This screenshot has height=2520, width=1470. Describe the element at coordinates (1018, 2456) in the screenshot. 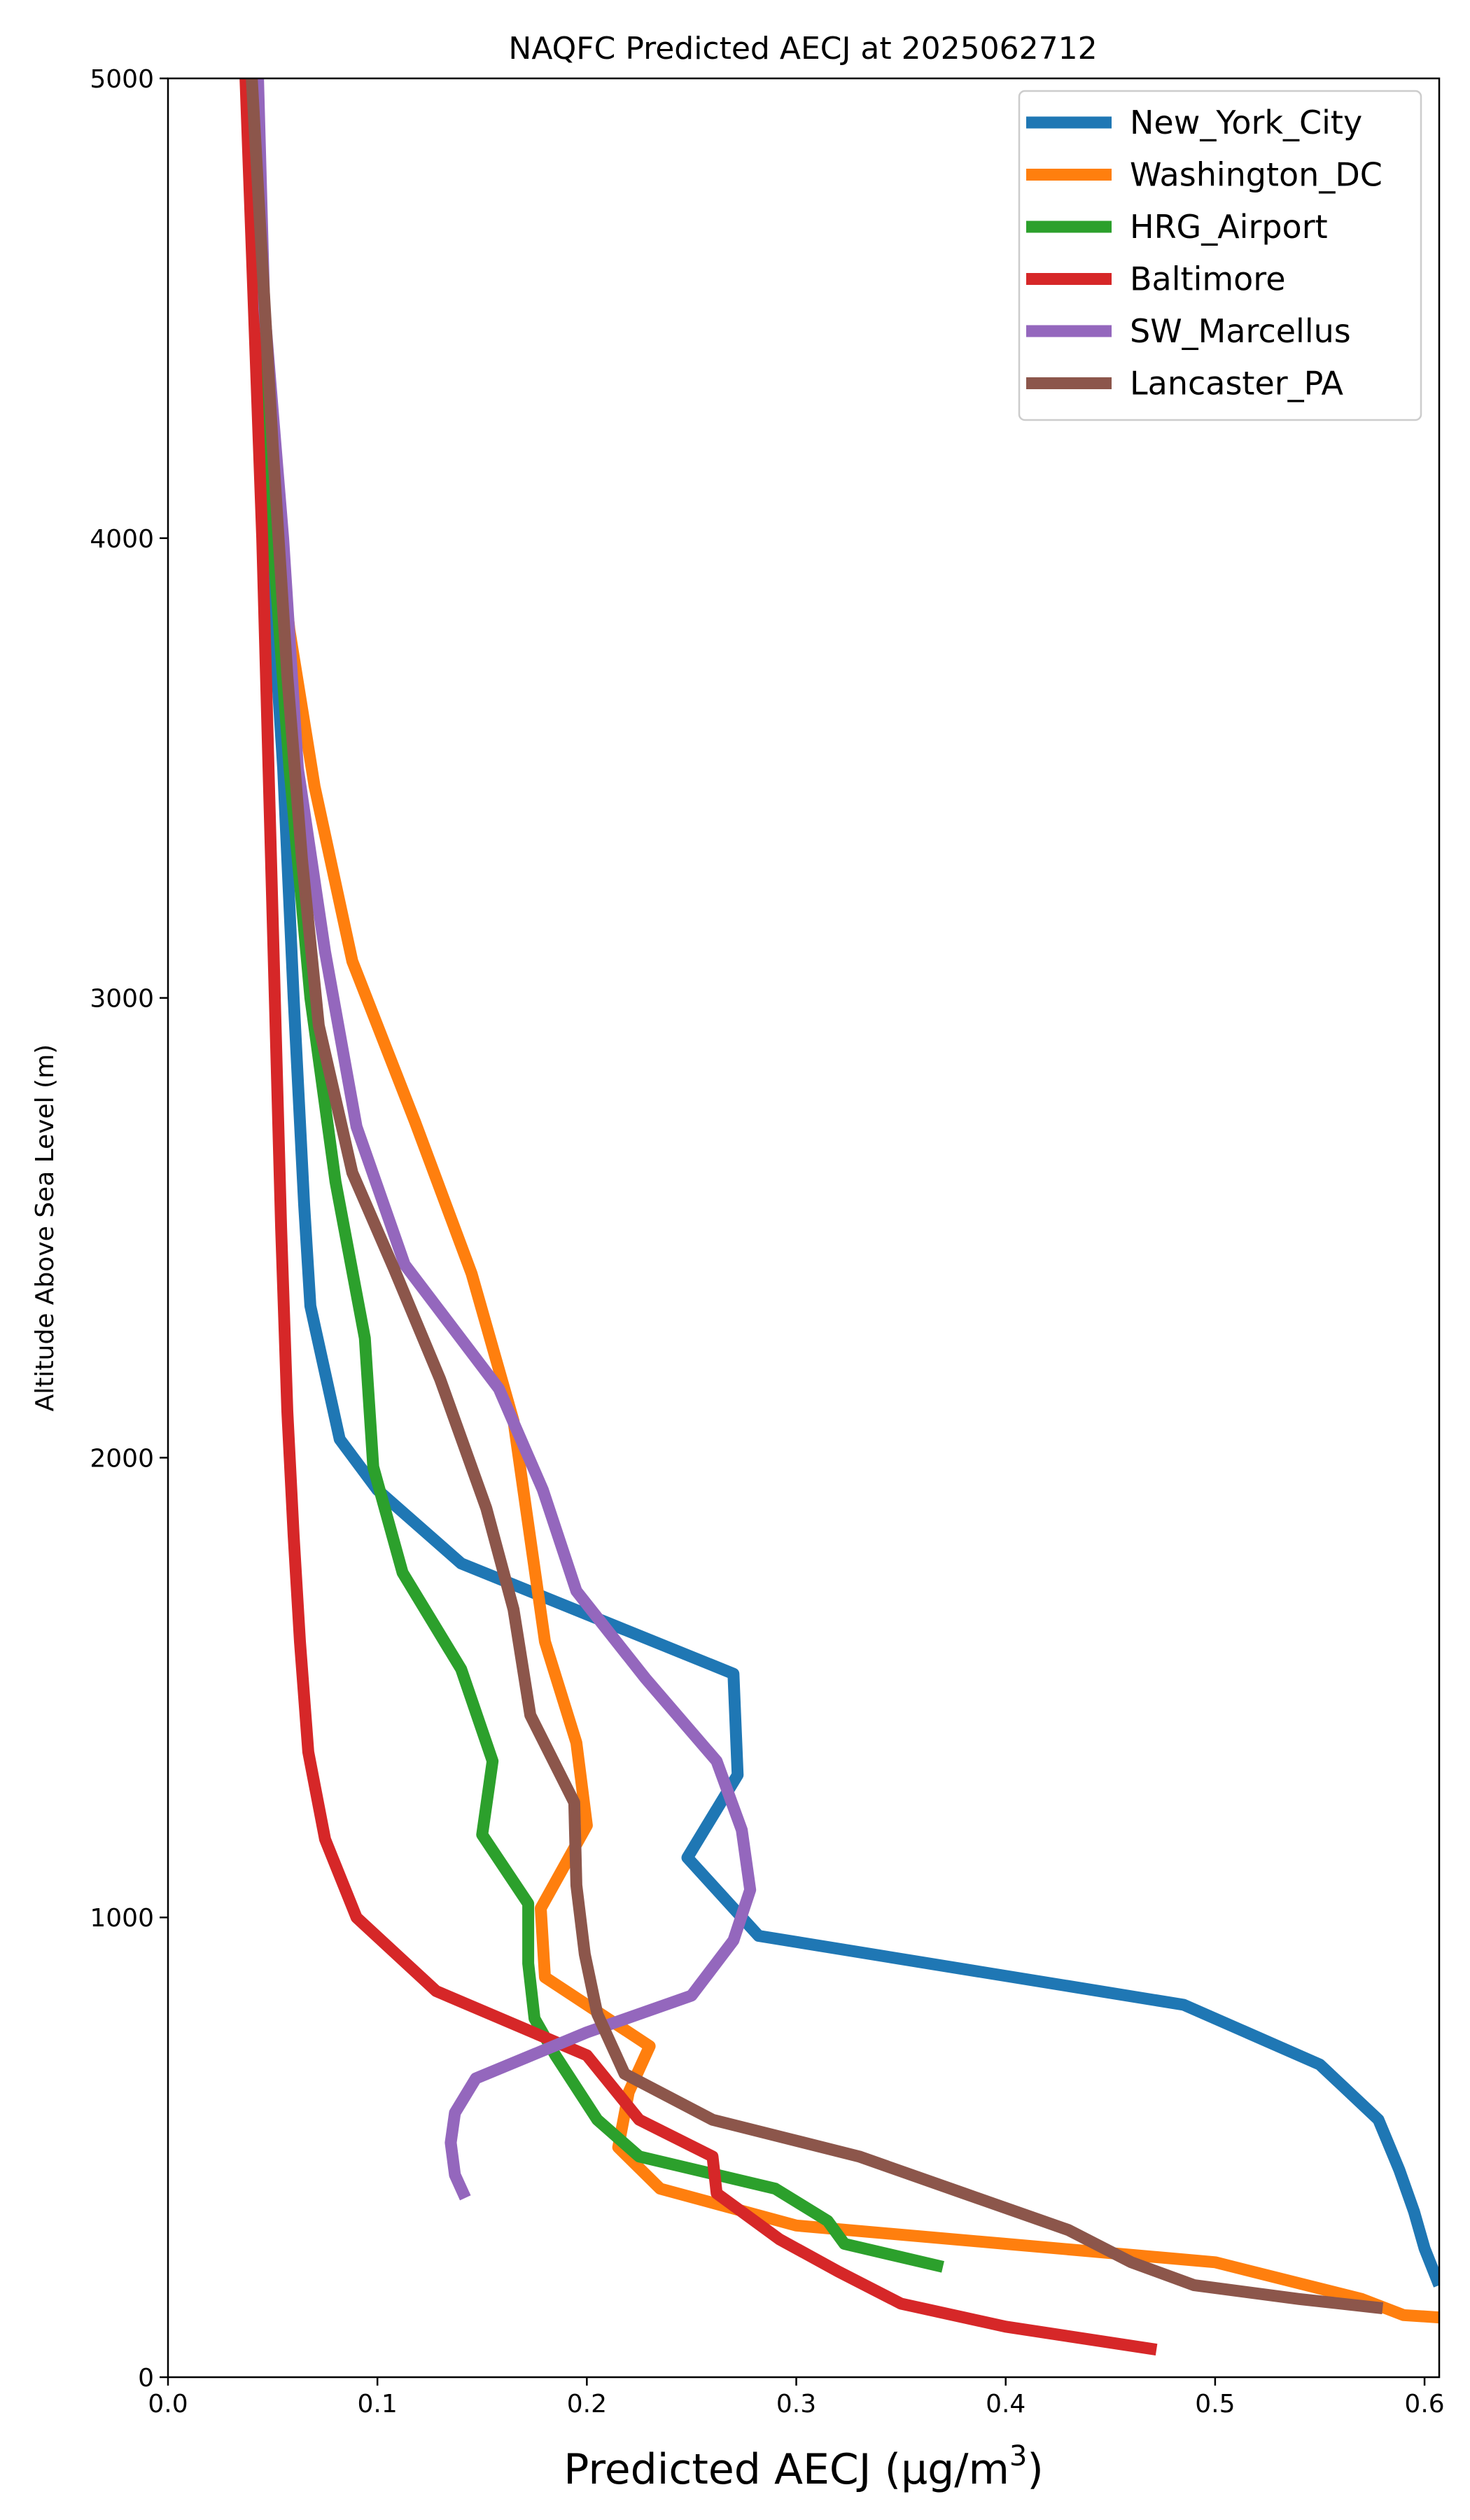

I see `x-axis-label-superscript: 3` at that location.